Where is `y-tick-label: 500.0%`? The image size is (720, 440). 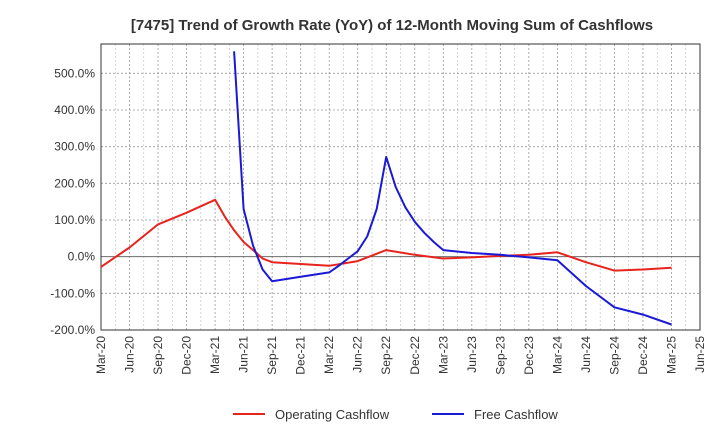 y-tick-label: 500.0% is located at coordinates (74, 73).